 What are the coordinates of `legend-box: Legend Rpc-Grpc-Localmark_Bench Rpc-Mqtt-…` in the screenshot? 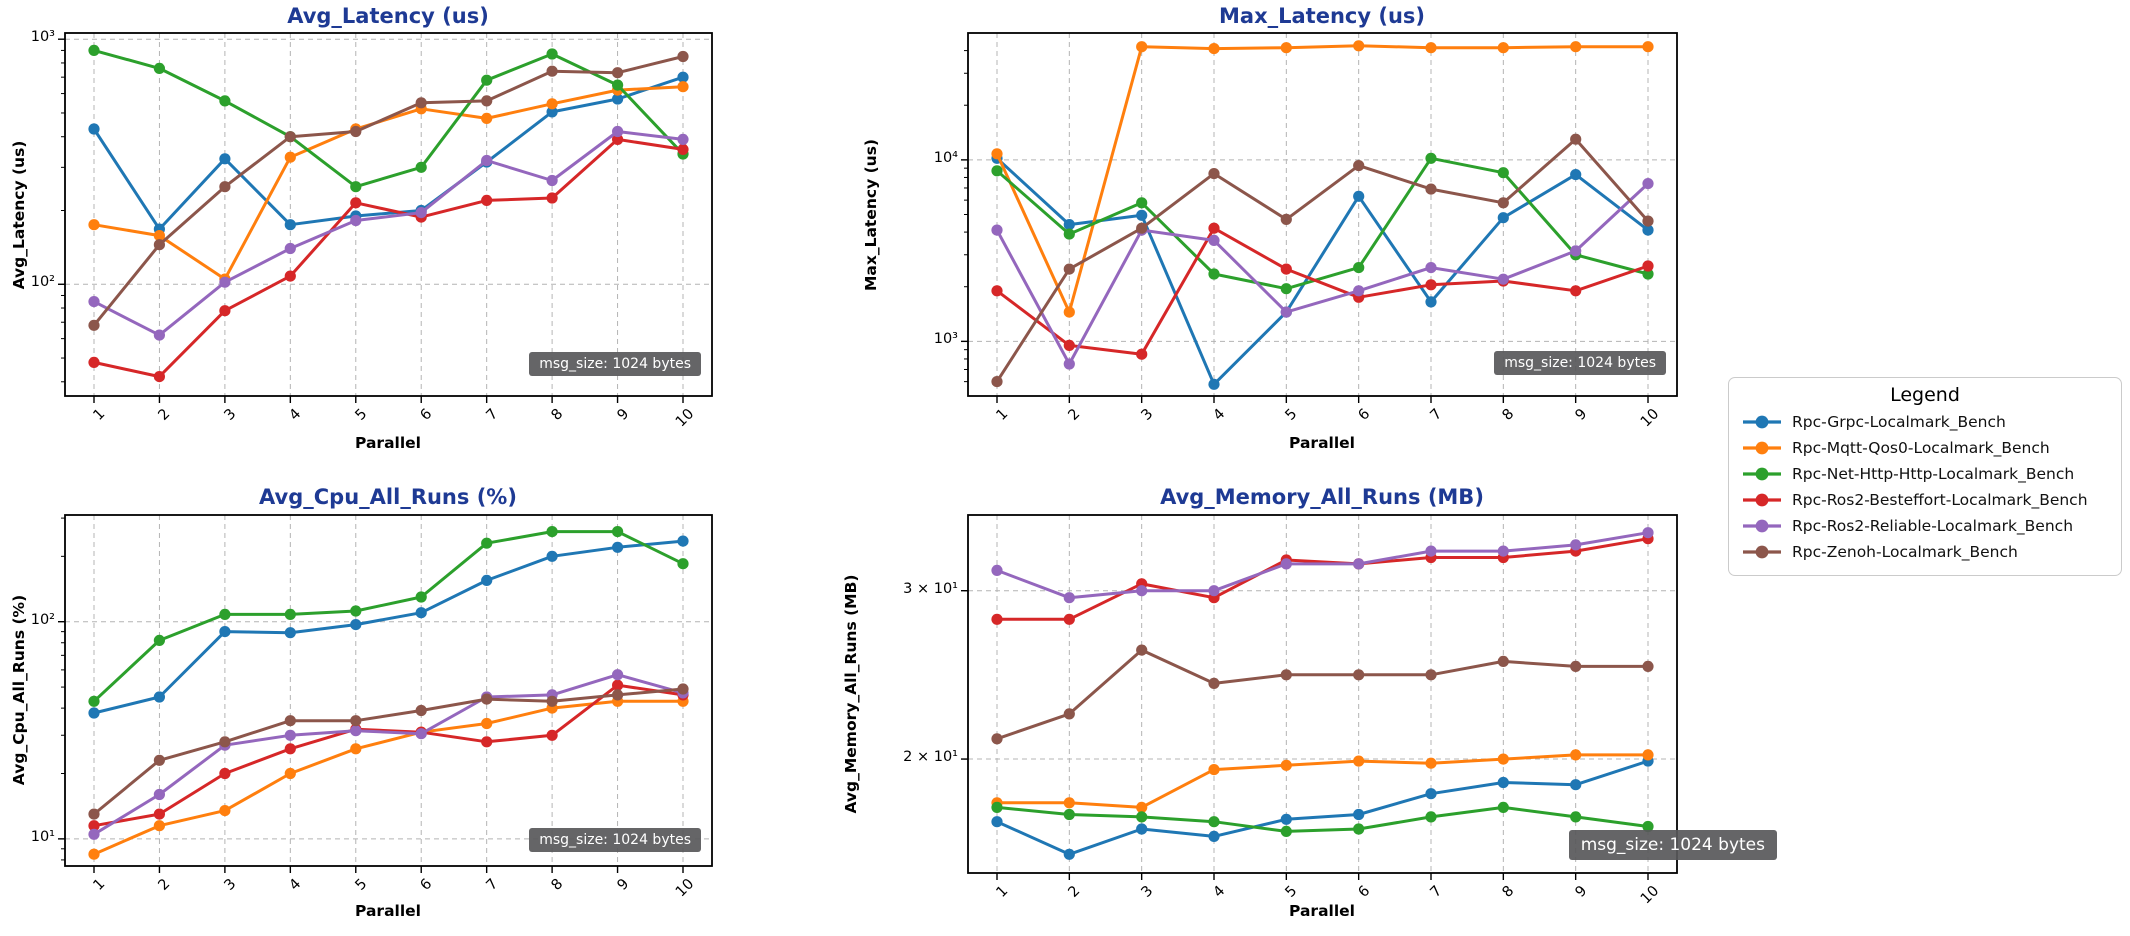 It's located at (1925, 476).